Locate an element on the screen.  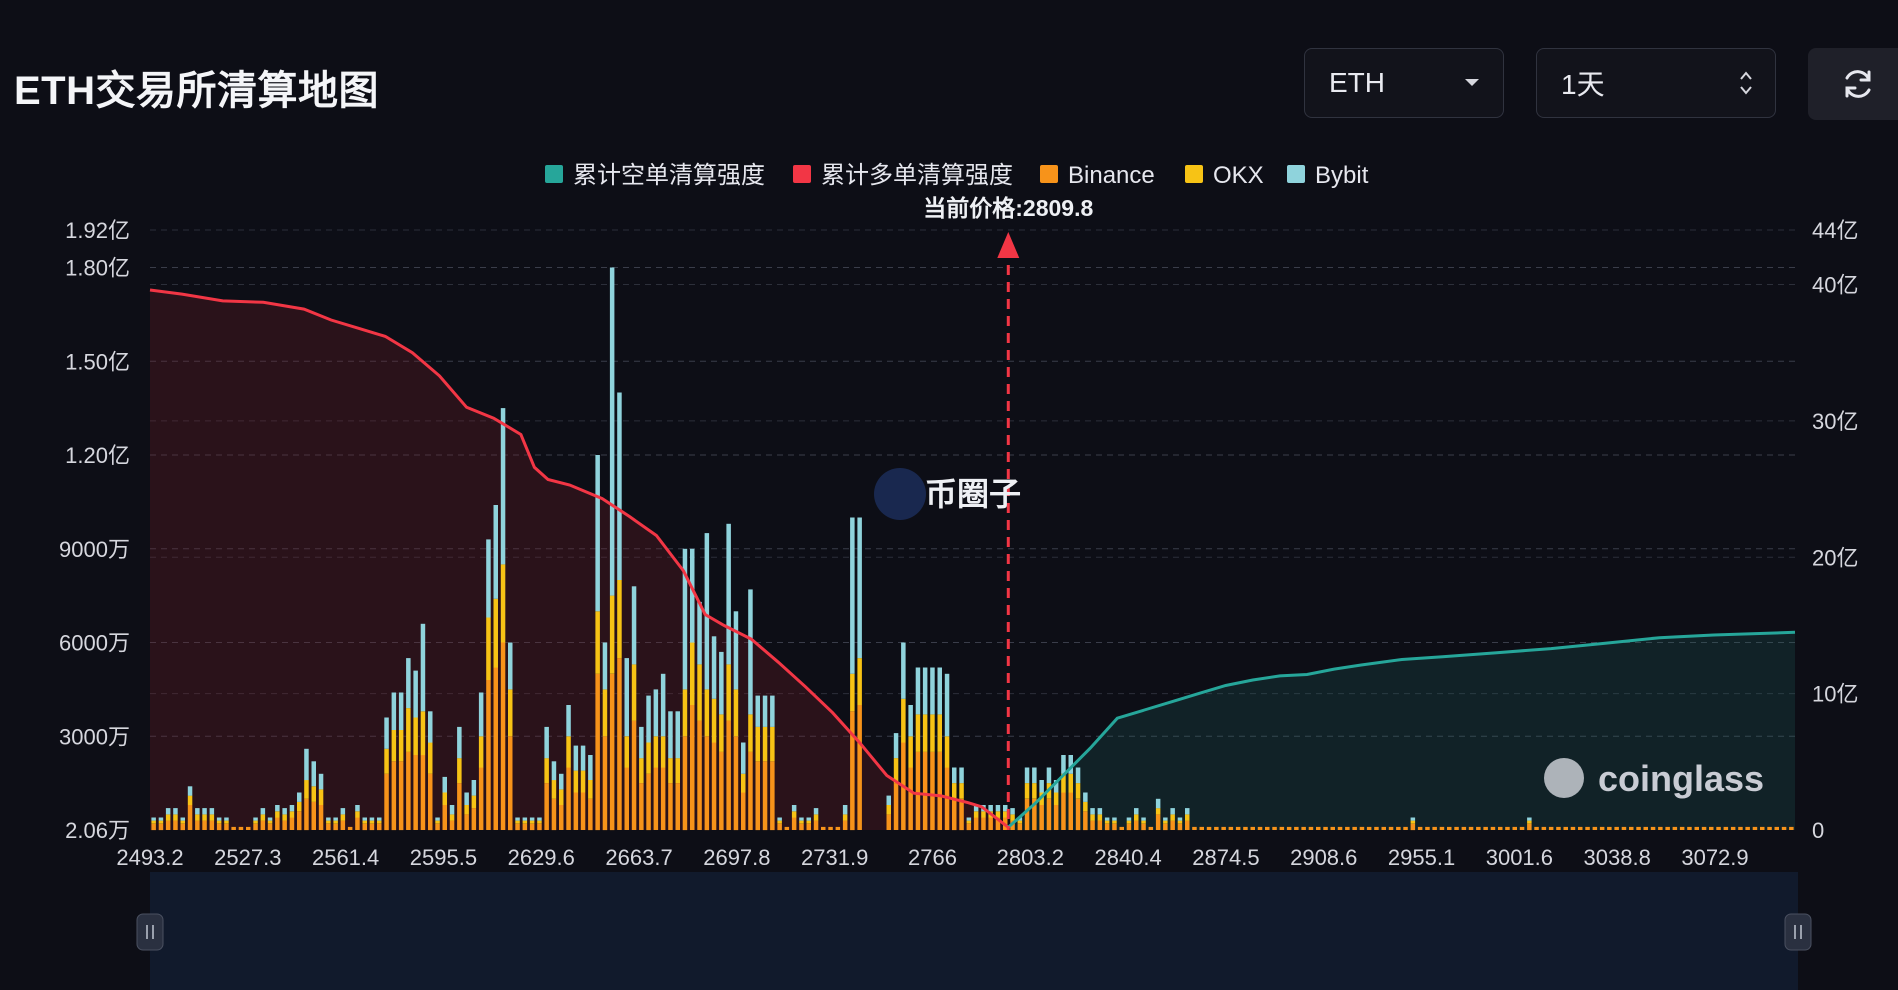
y-left-tick: 3000万 is located at coordinates (94, 736).